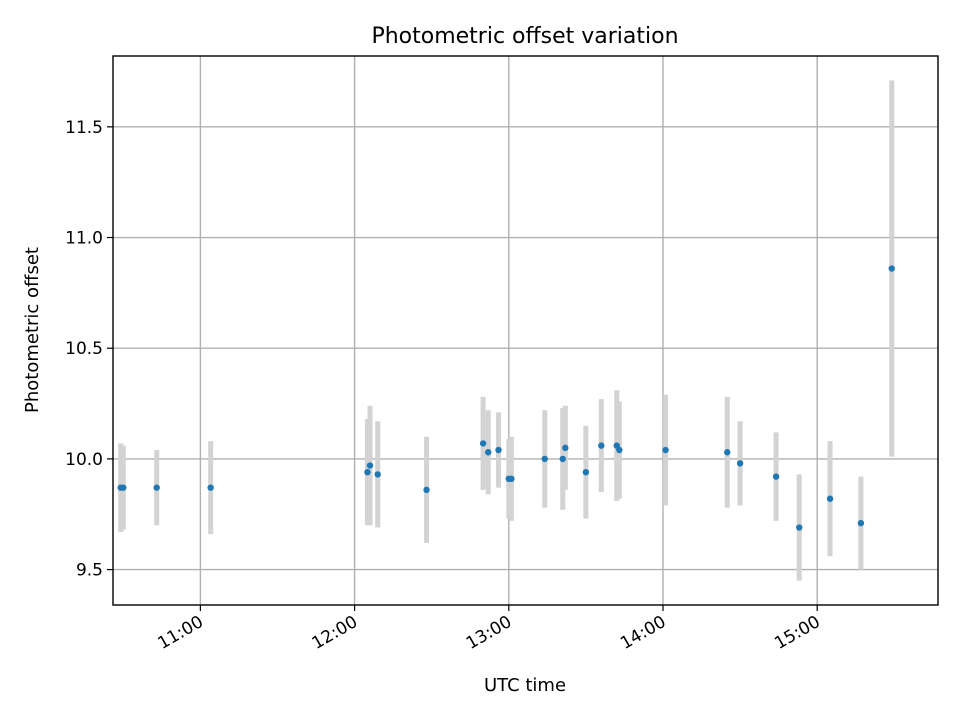 Image resolution: width=960 pixels, height=720 pixels. What do you see at coordinates (84, 128) in the screenshot?
I see `y-tick-label: 11.5` at bounding box center [84, 128].